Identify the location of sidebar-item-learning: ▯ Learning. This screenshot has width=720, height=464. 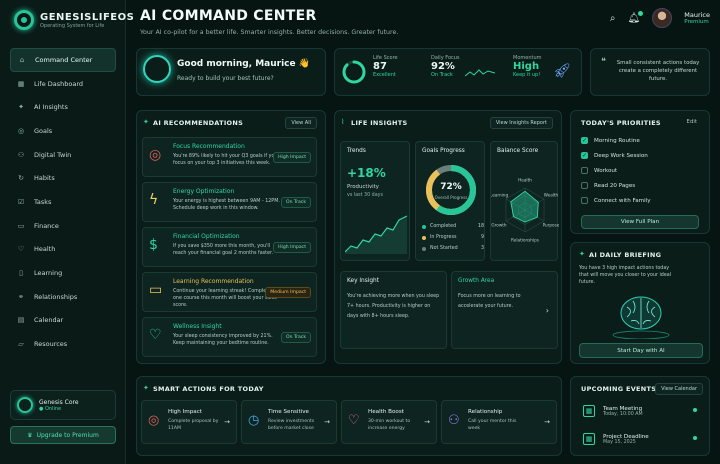
(63, 273).